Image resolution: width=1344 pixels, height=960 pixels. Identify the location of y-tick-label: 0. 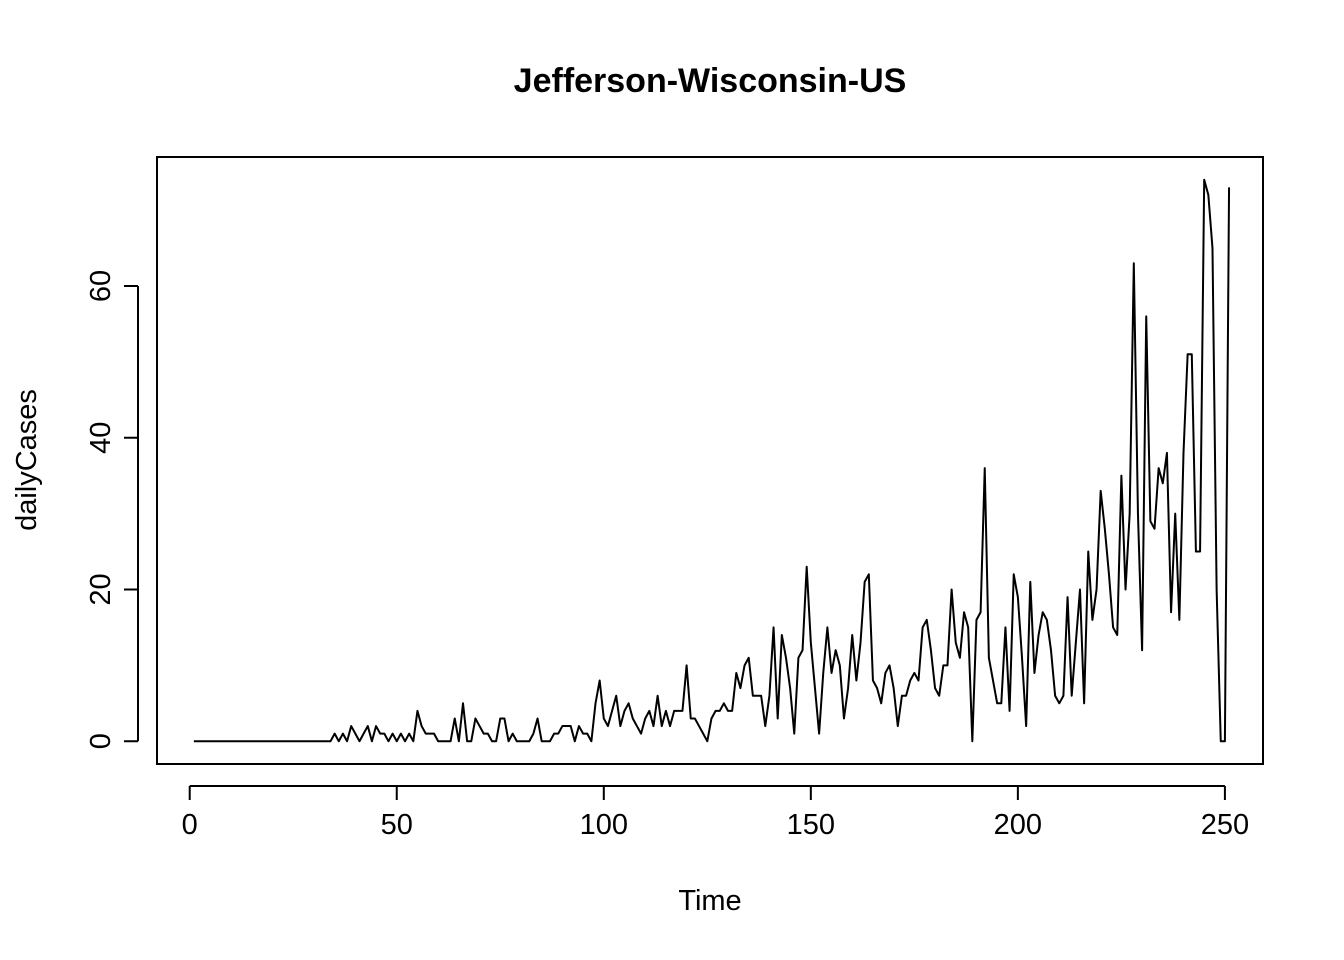
(101, 741).